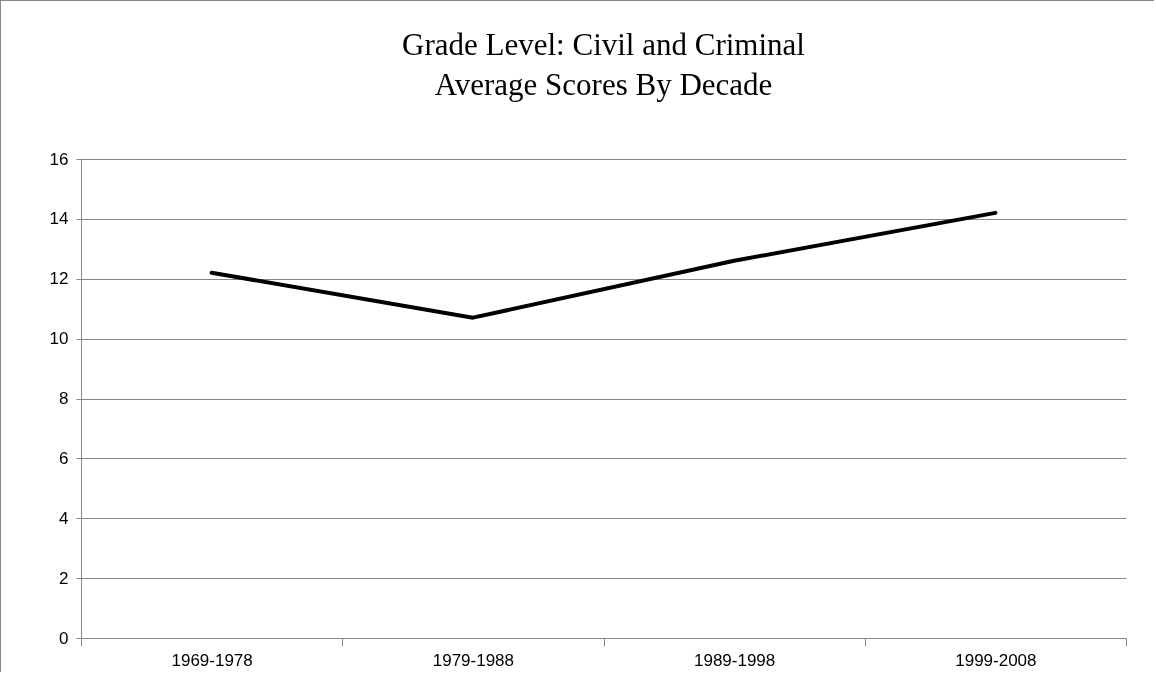 This screenshot has width=1156, height=674. What do you see at coordinates (64, 398) in the screenshot?
I see `y-tick-label: 8` at bounding box center [64, 398].